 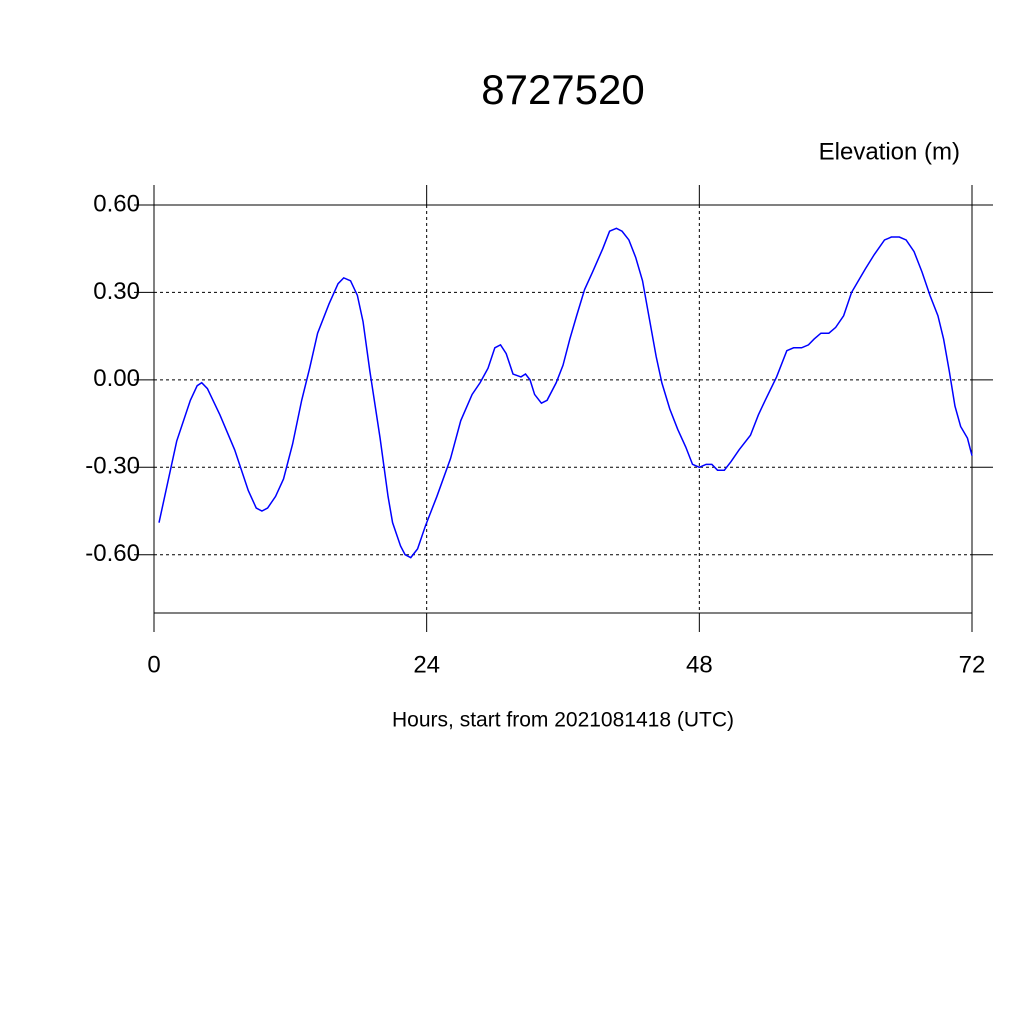 What do you see at coordinates (699, 664) in the screenshot?
I see `x-tick-label: 48` at bounding box center [699, 664].